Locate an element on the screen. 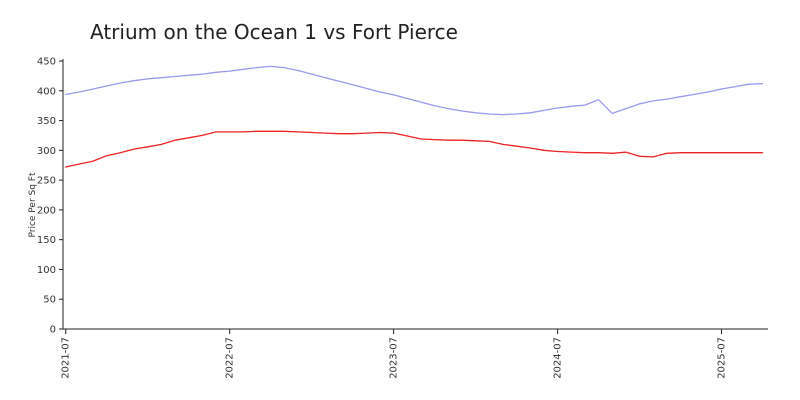  x-tick-label: 2023-07 is located at coordinates (394, 358).